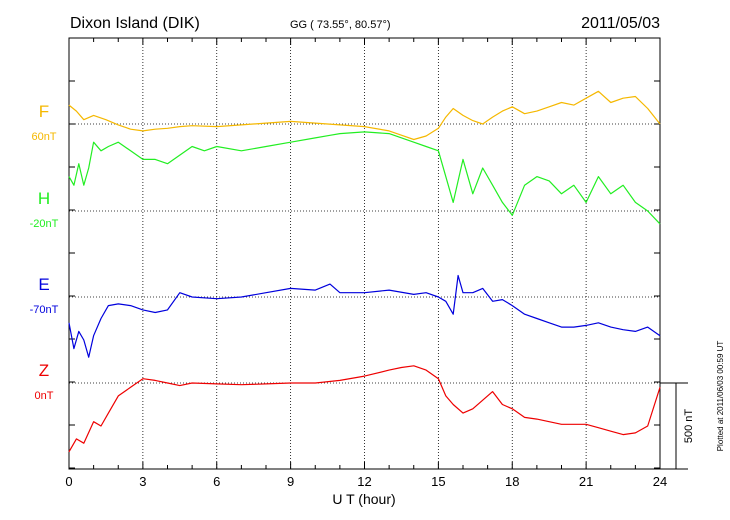 This screenshot has height=520, width=730. I want to click on series-name-f: F, so click(44, 111).